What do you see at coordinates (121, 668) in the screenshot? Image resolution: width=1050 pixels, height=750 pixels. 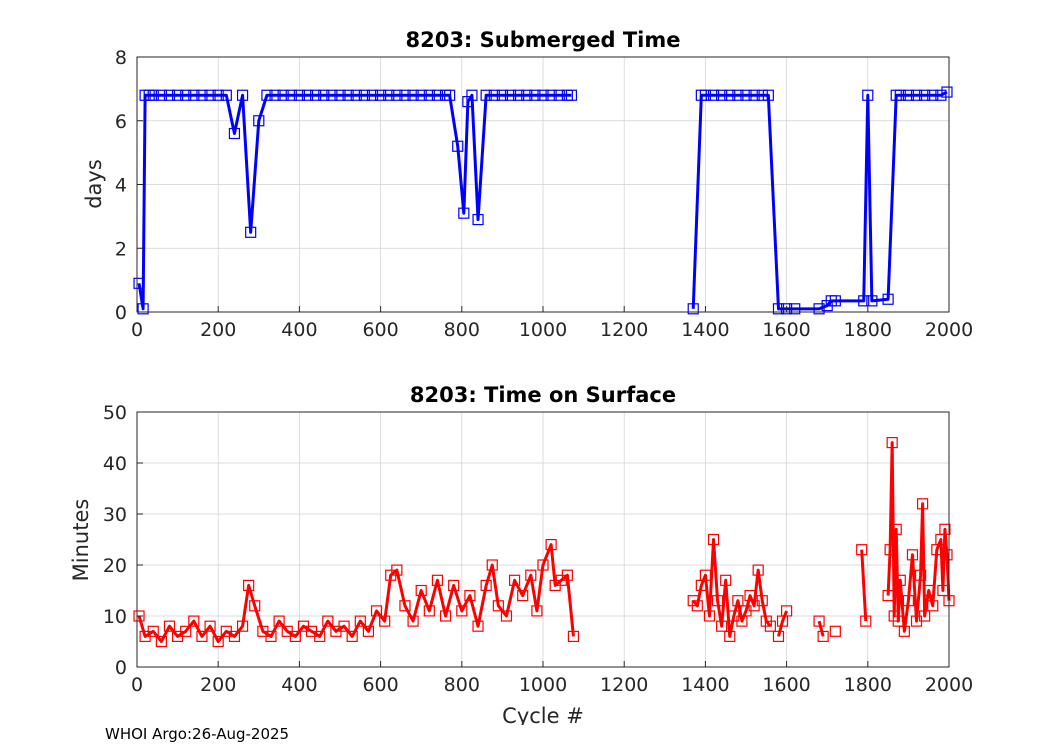 I see `y-tick-label: 0` at bounding box center [121, 668].